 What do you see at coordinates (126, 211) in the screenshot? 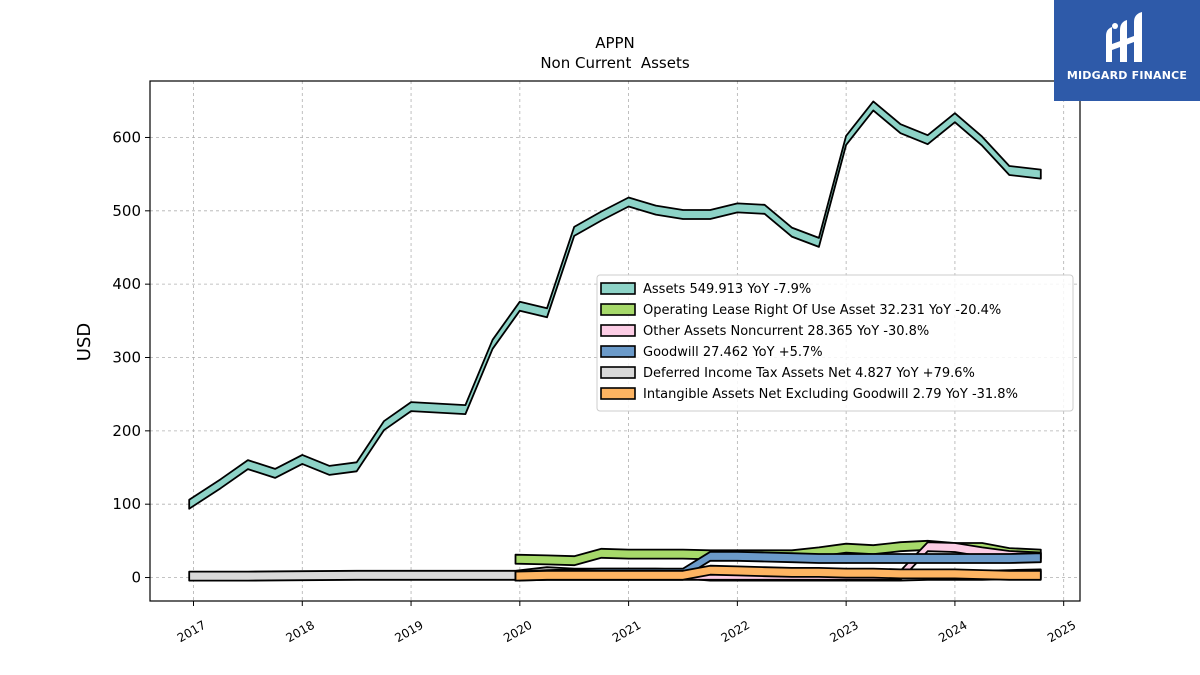
I see `y-tick-label: 500` at bounding box center [126, 211].